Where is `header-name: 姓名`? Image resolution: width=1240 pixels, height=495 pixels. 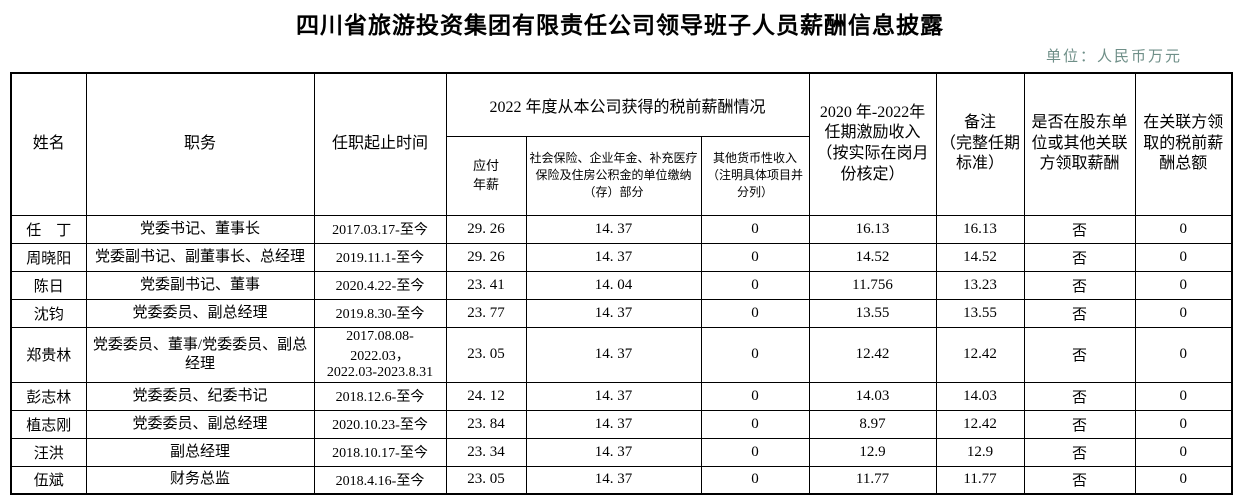
header-name: 姓名 is located at coordinates (48, 144).